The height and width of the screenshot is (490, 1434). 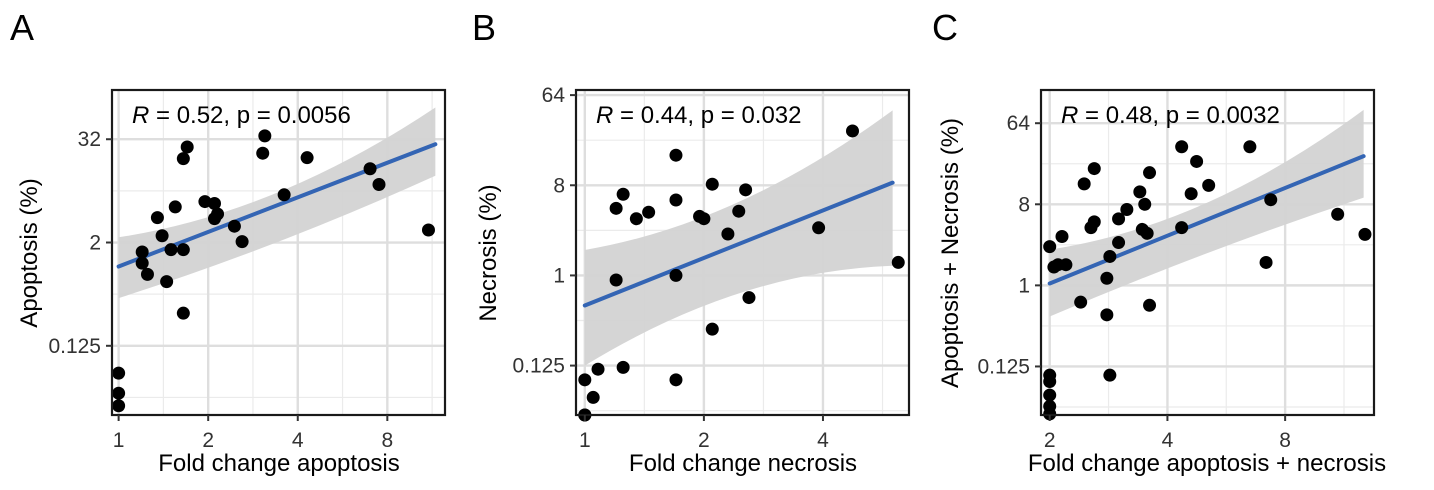 I want to click on y-axis-title: Necrosis (%), so click(x=488, y=252).